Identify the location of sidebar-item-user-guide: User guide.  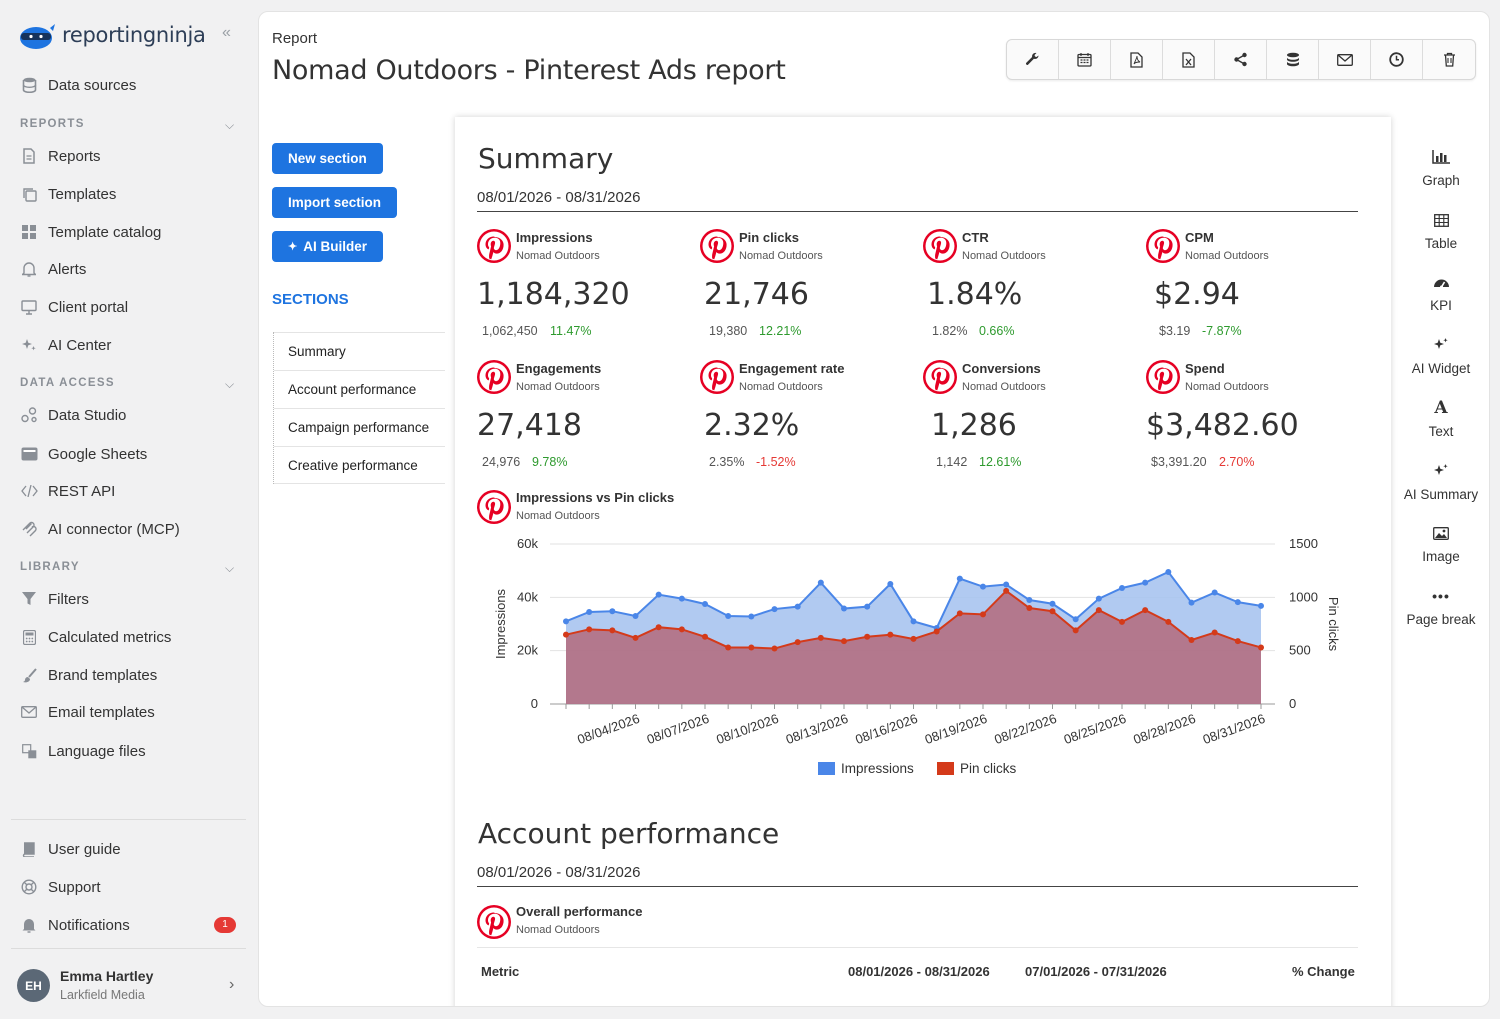
(70, 849).